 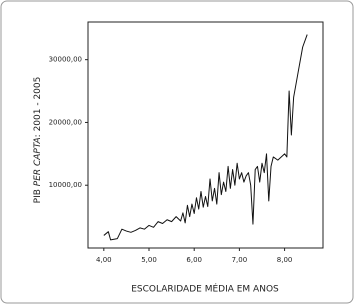 What do you see at coordinates (149, 260) in the screenshot?
I see `x-tick-label: 5,00` at bounding box center [149, 260].